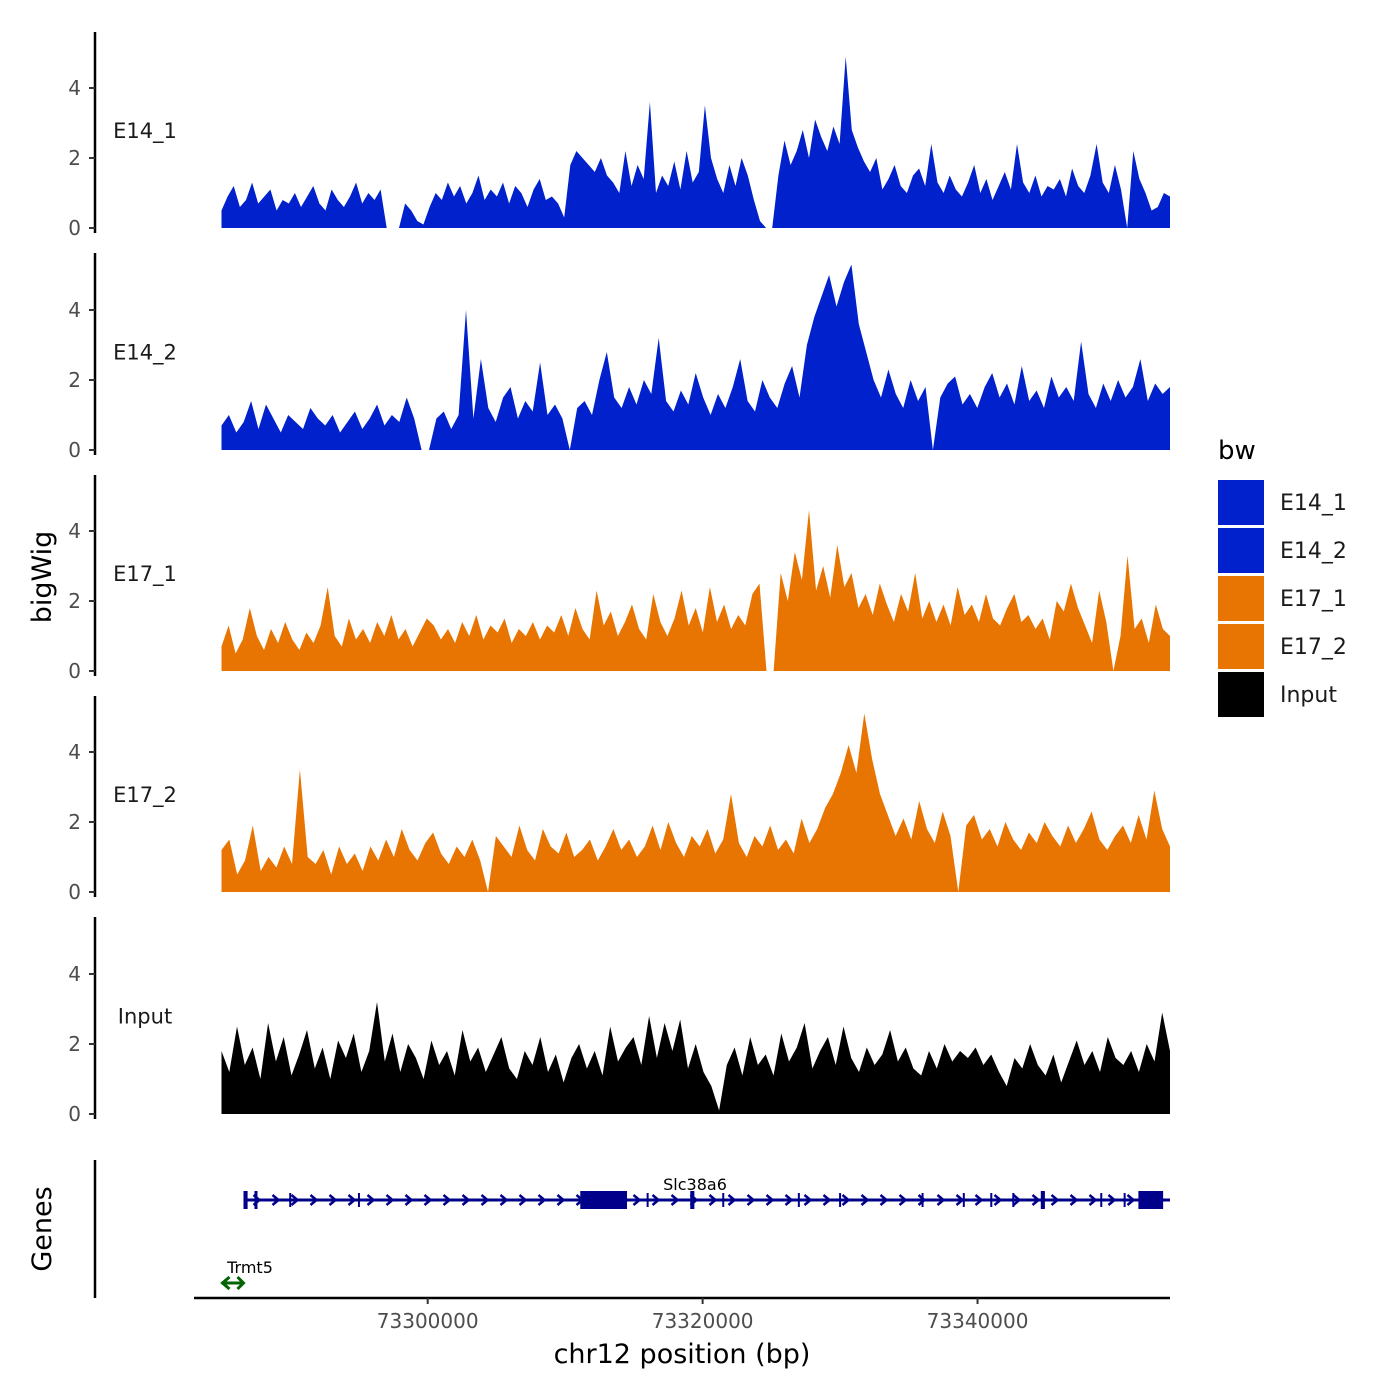 This screenshot has height=1400, width=1400. I want to click on legend-label: E17_1, so click(1313, 599).